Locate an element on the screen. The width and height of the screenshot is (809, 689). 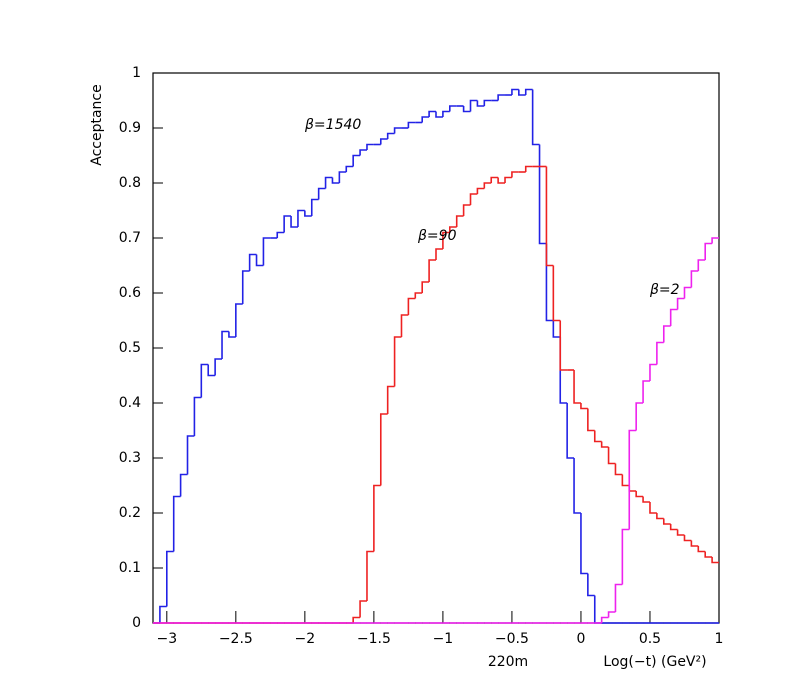
x-tick-label: −1 is located at coordinates (443, 639).